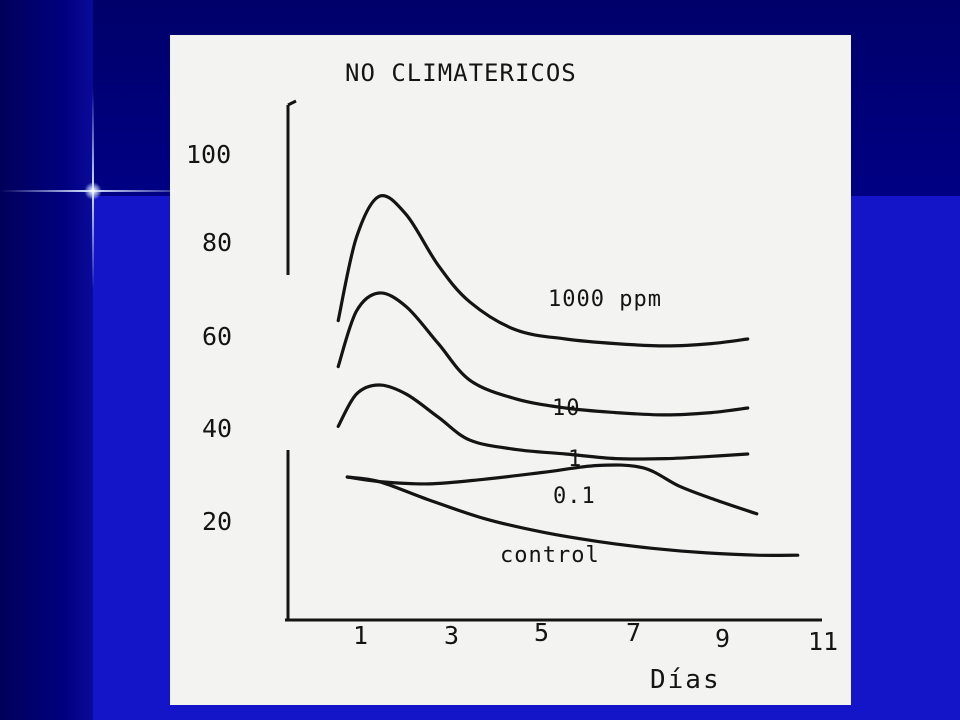 Image resolution: width=960 pixels, height=720 pixels. I want to click on x-tick-label-5: 5, so click(542, 632).